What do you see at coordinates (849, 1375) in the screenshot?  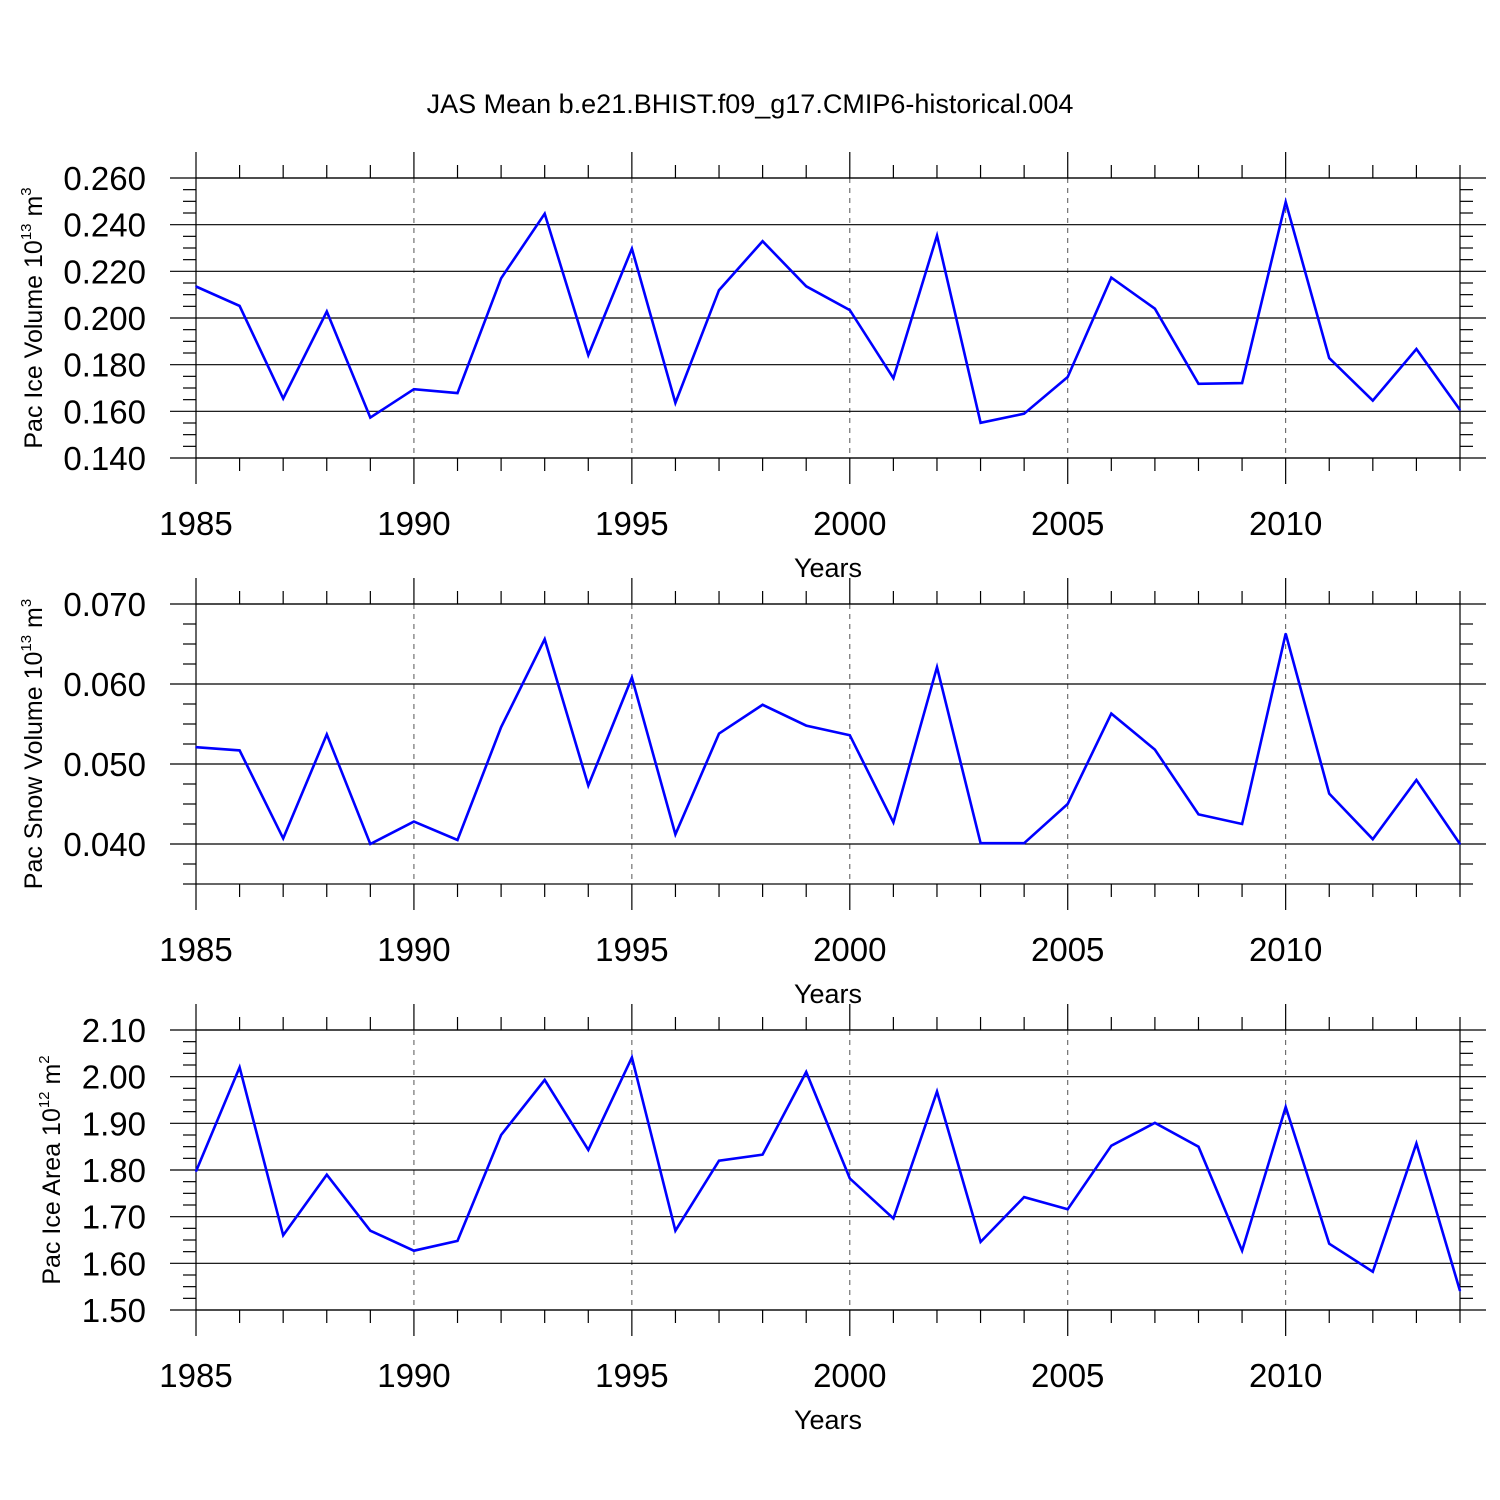 I see `ice-area-xtick-label: 2000` at bounding box center [849, 1375].